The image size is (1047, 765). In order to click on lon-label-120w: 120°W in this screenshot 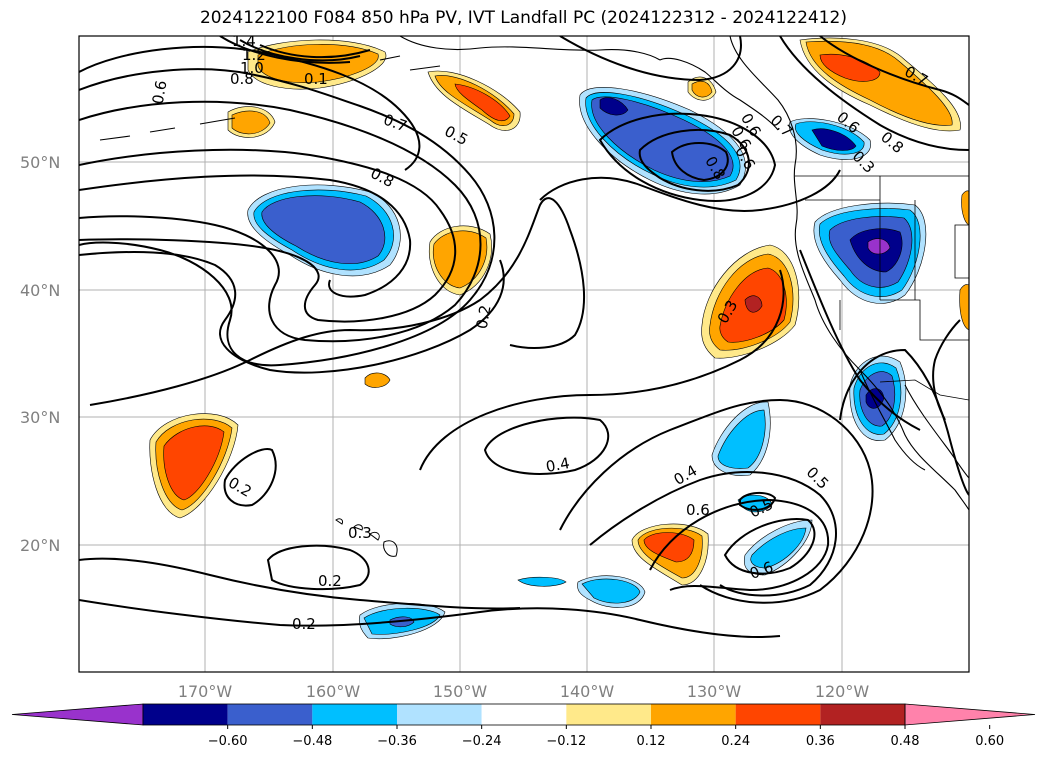, I will do `click(842, 691)`.